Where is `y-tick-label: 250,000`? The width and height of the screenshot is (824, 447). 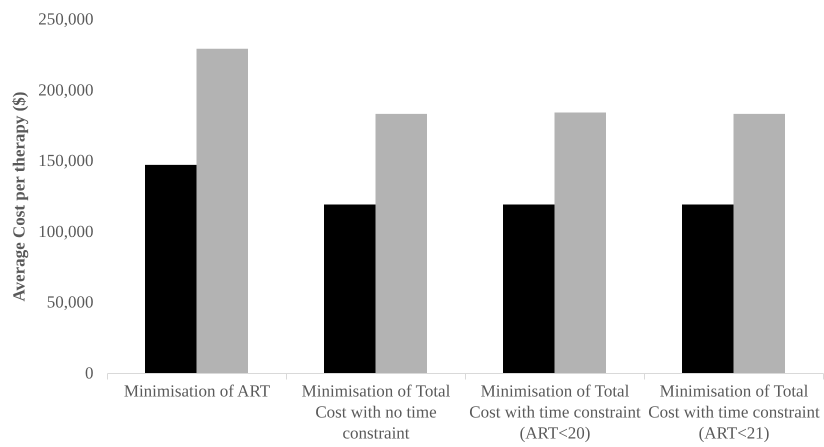 y-tick-label: 250,000 is located at coordinates (66, 19).